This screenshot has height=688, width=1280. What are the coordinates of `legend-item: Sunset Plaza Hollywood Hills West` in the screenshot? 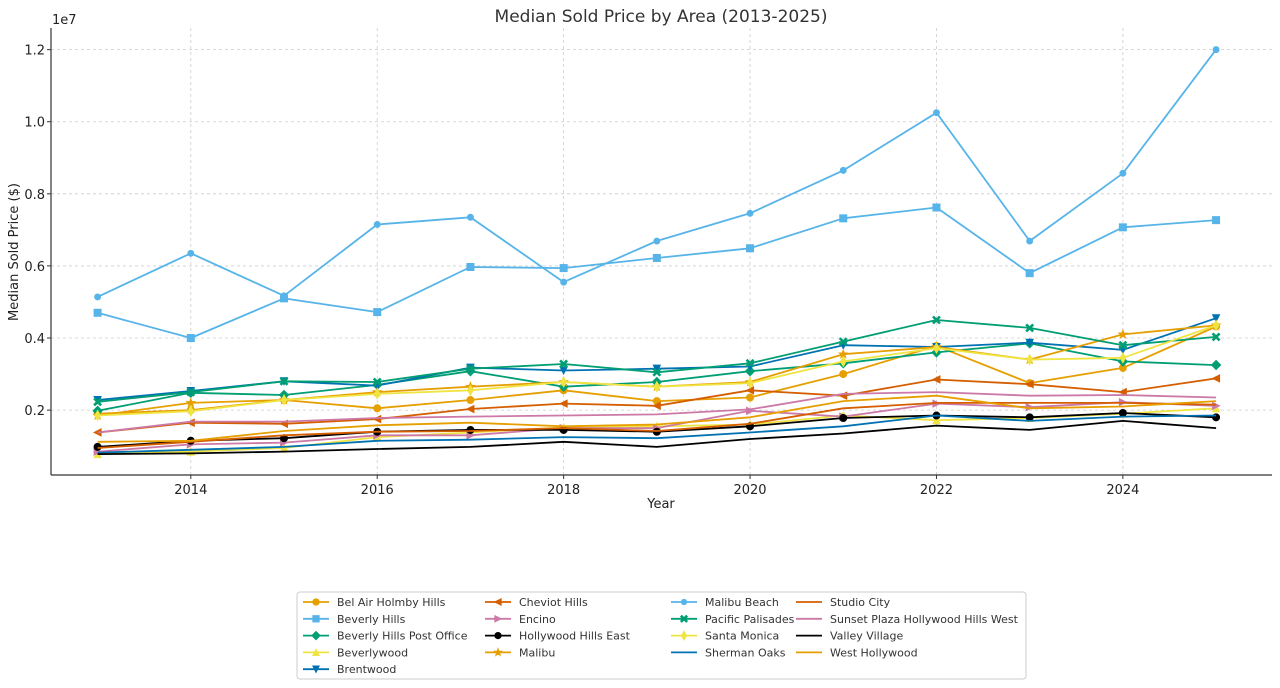 It's located at (907, 619).